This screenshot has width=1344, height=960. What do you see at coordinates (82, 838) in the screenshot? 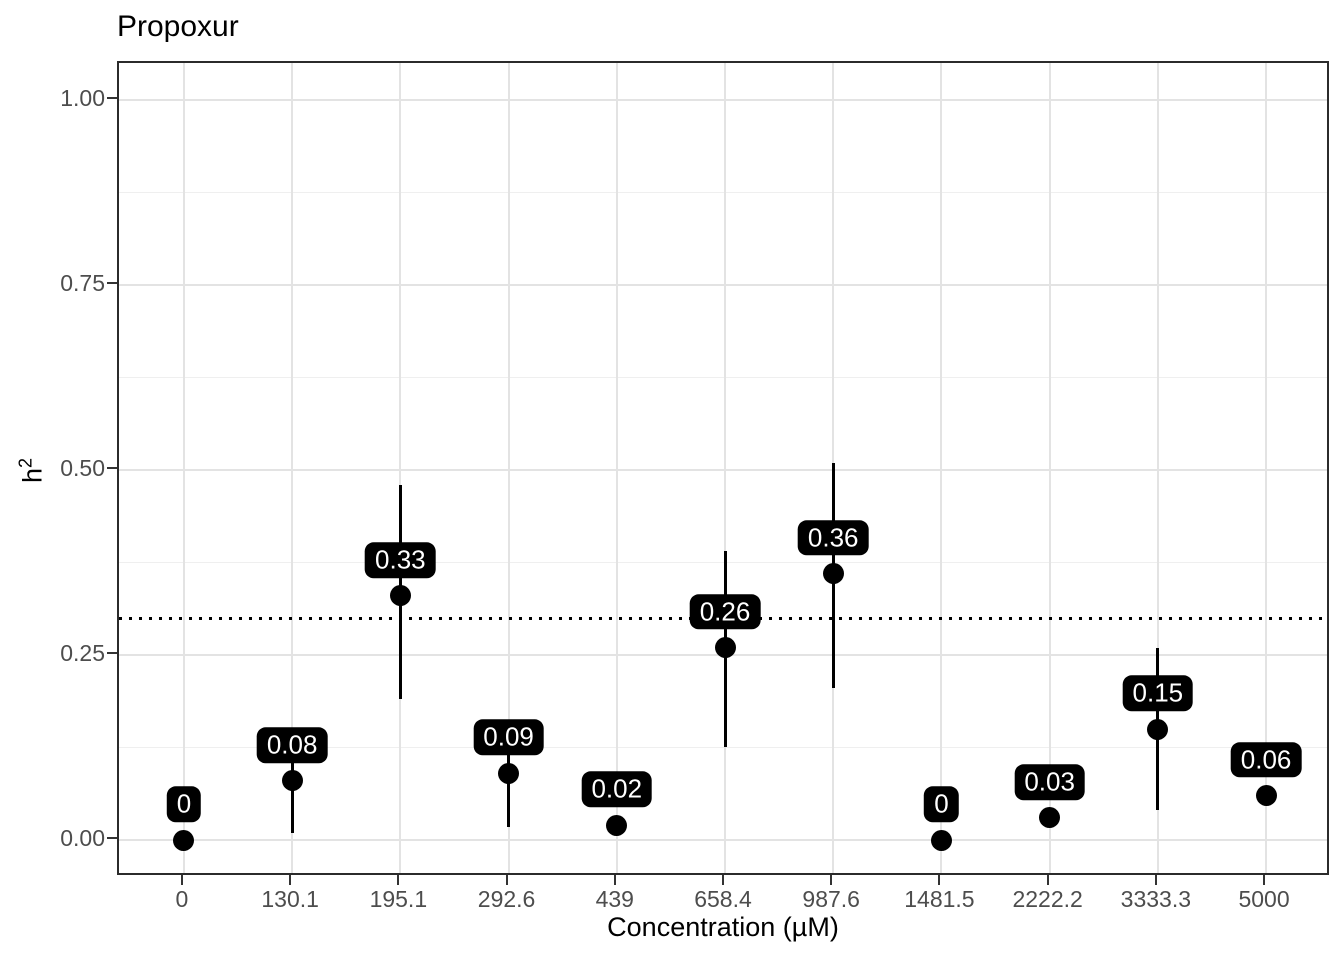
I see `y-tick-label: 0.00` at bounding box center [82, 838].